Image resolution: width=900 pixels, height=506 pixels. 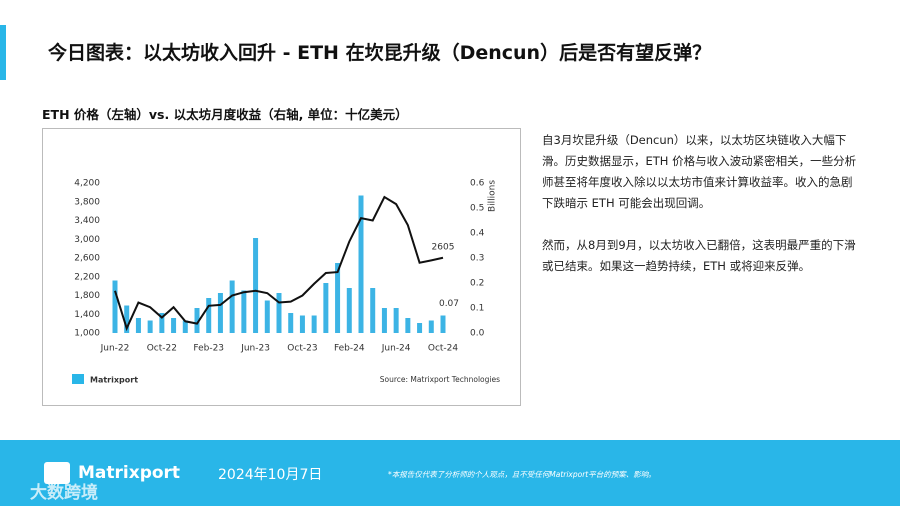 What do you see at coordinates (3, 52) in the screenshot?
I see `accent-bar` at bounding box center [3, 52].